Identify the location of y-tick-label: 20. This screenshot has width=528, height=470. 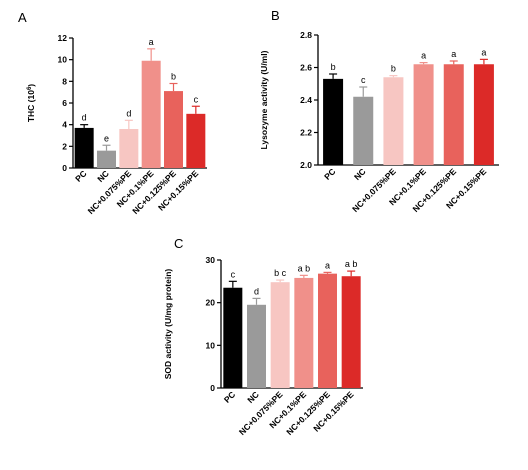
(211, 303).